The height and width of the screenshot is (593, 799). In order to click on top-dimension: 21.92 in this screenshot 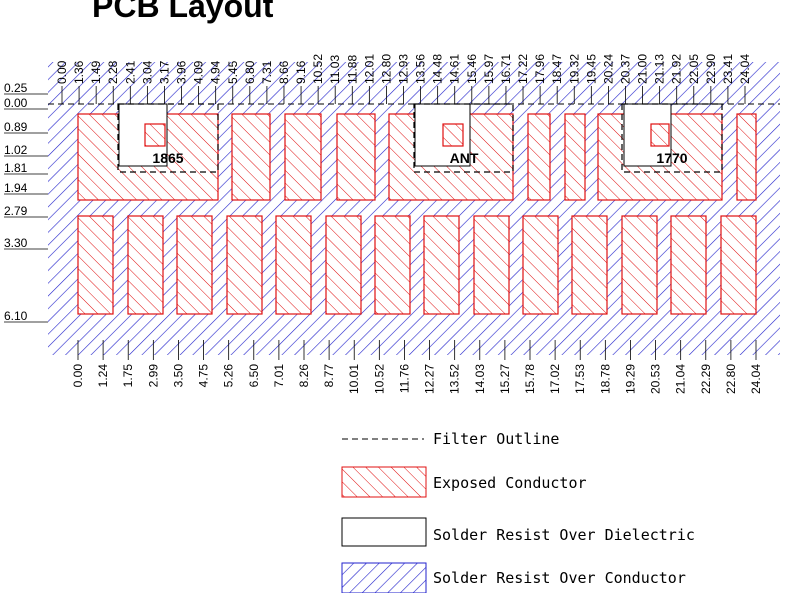, I will do `click(677, 69)`.